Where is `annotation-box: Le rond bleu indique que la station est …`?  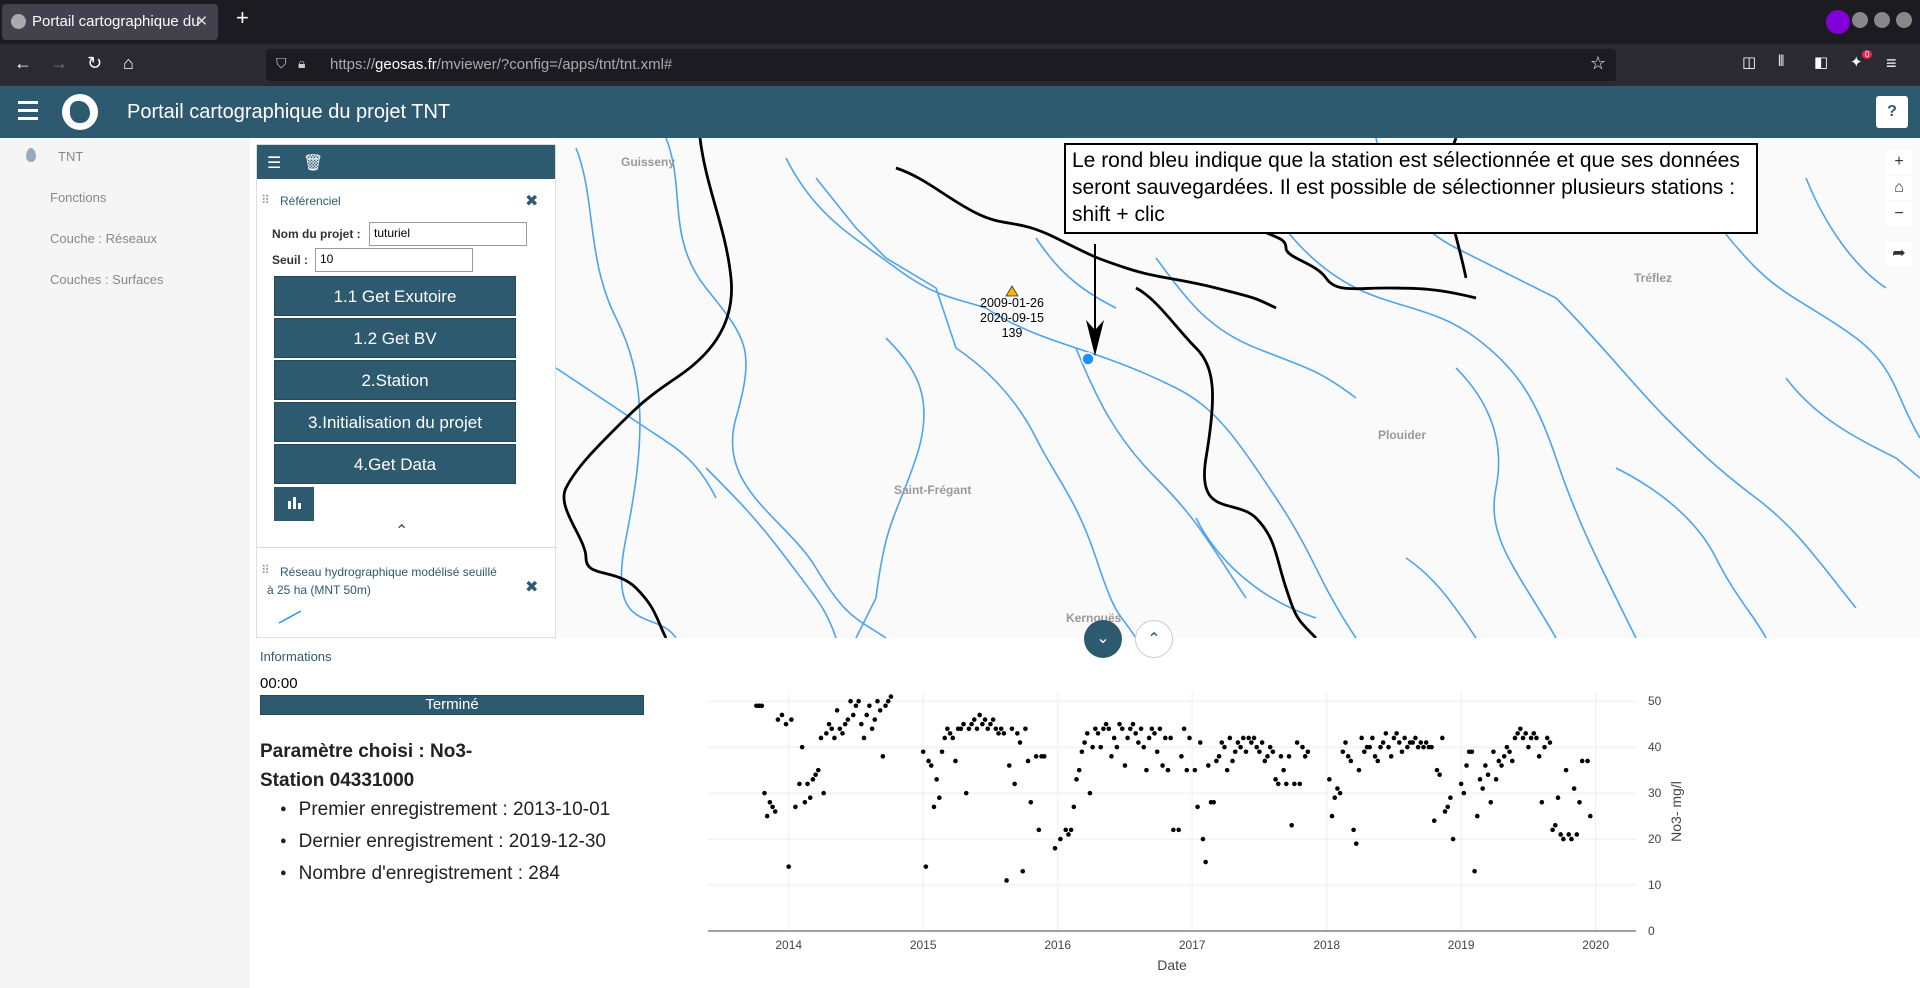 annotation-box: Le rond bleu indique que la station est … is located at coordinates (1411, 188).